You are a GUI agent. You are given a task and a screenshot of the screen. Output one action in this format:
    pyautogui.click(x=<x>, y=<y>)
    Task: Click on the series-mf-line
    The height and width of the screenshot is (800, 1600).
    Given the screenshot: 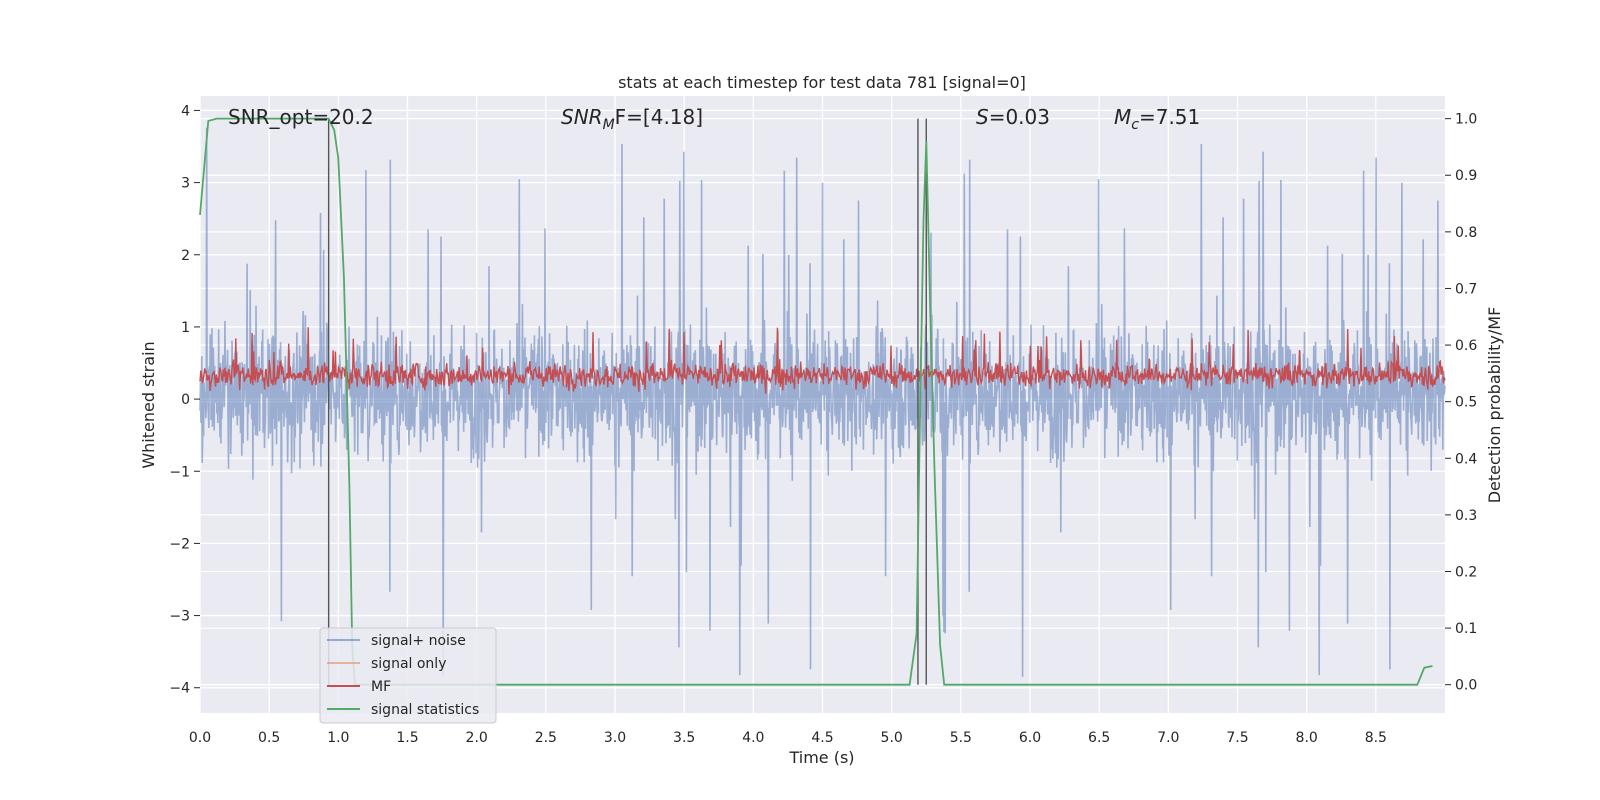 What is the action you would take?
    pyautogui.click(x=822, y=361)
    